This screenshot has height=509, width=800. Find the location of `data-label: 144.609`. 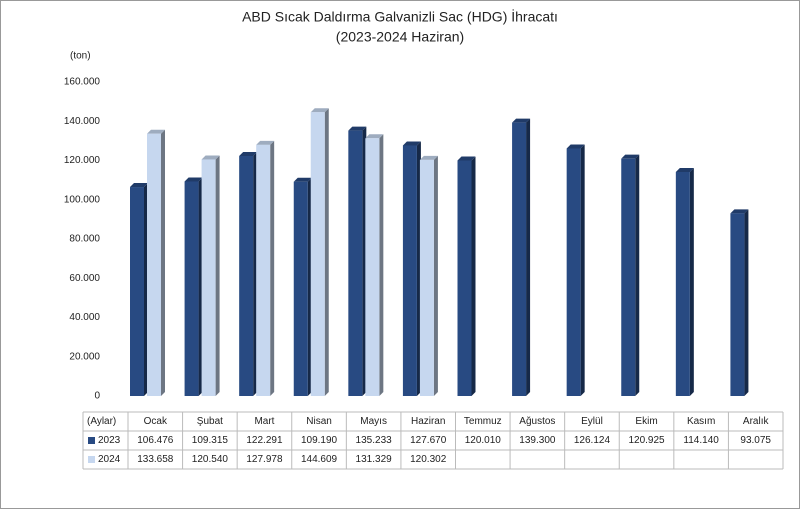

data-label: 144.609 is located at coordinates (319, 459).